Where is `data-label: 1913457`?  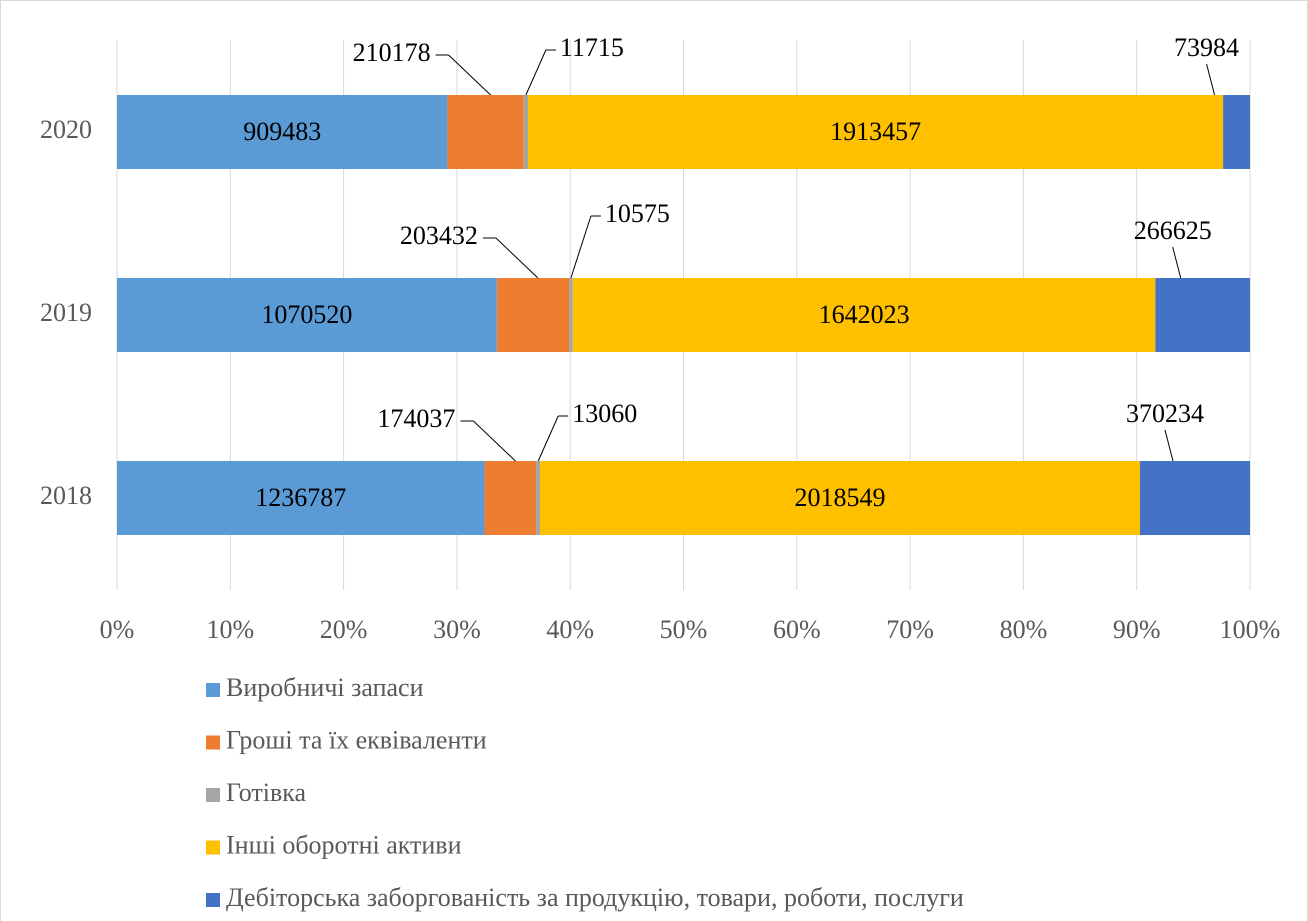 data-label: 1913457 is located at coordinates (875, 131).